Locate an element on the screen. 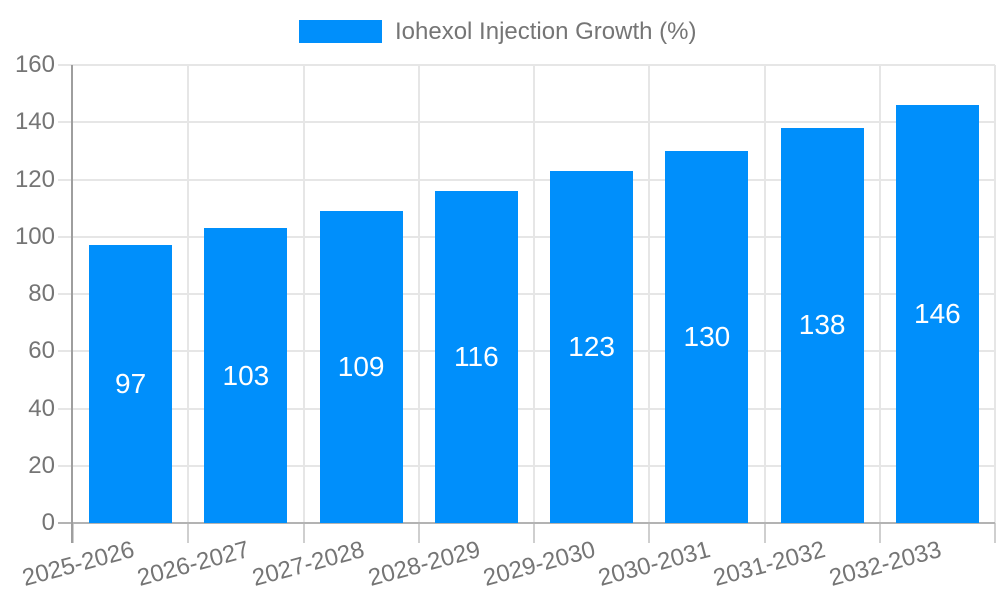 The image size is (1000, 600). bar: 116 is located at coordinates (476, 356).